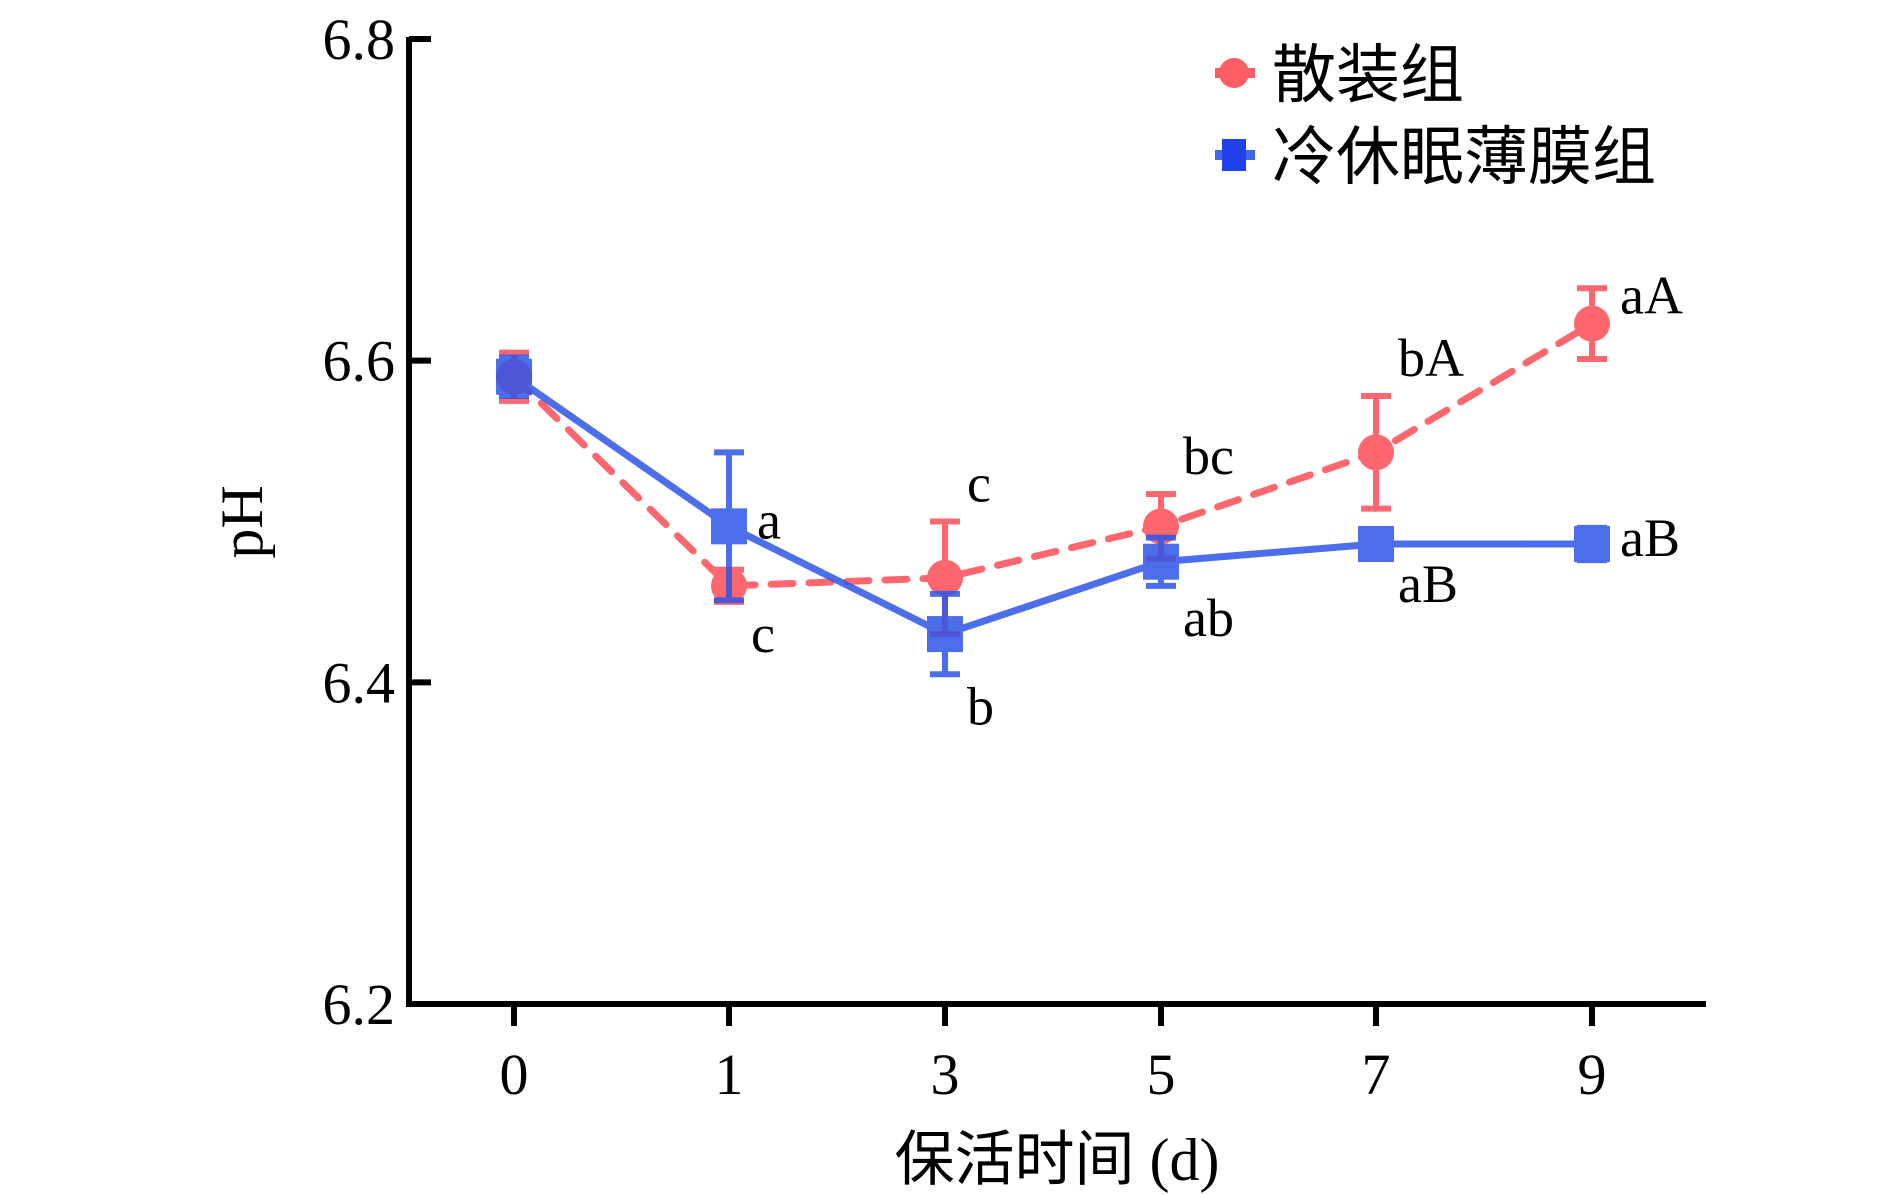 The image size is (1890, 1195). Describe the element at coordinates (1161, 1074) in the screenshot. I see `x-tick-label: 5` at that location.